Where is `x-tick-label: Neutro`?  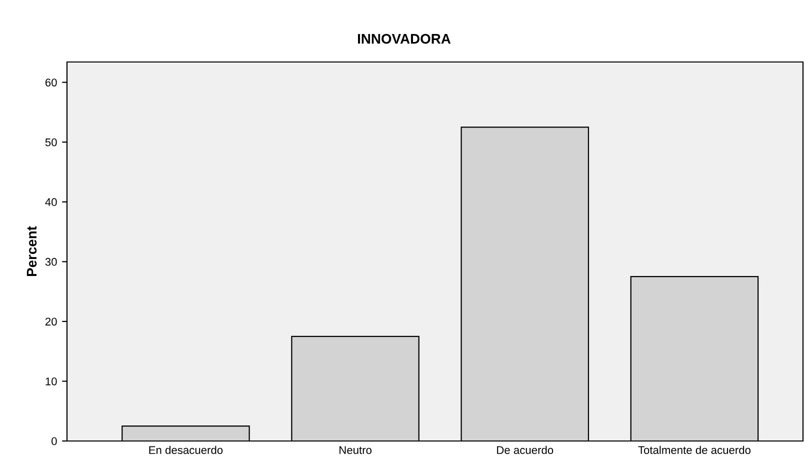 x-tick-label: Neutro is located at coordinates (356, 450).